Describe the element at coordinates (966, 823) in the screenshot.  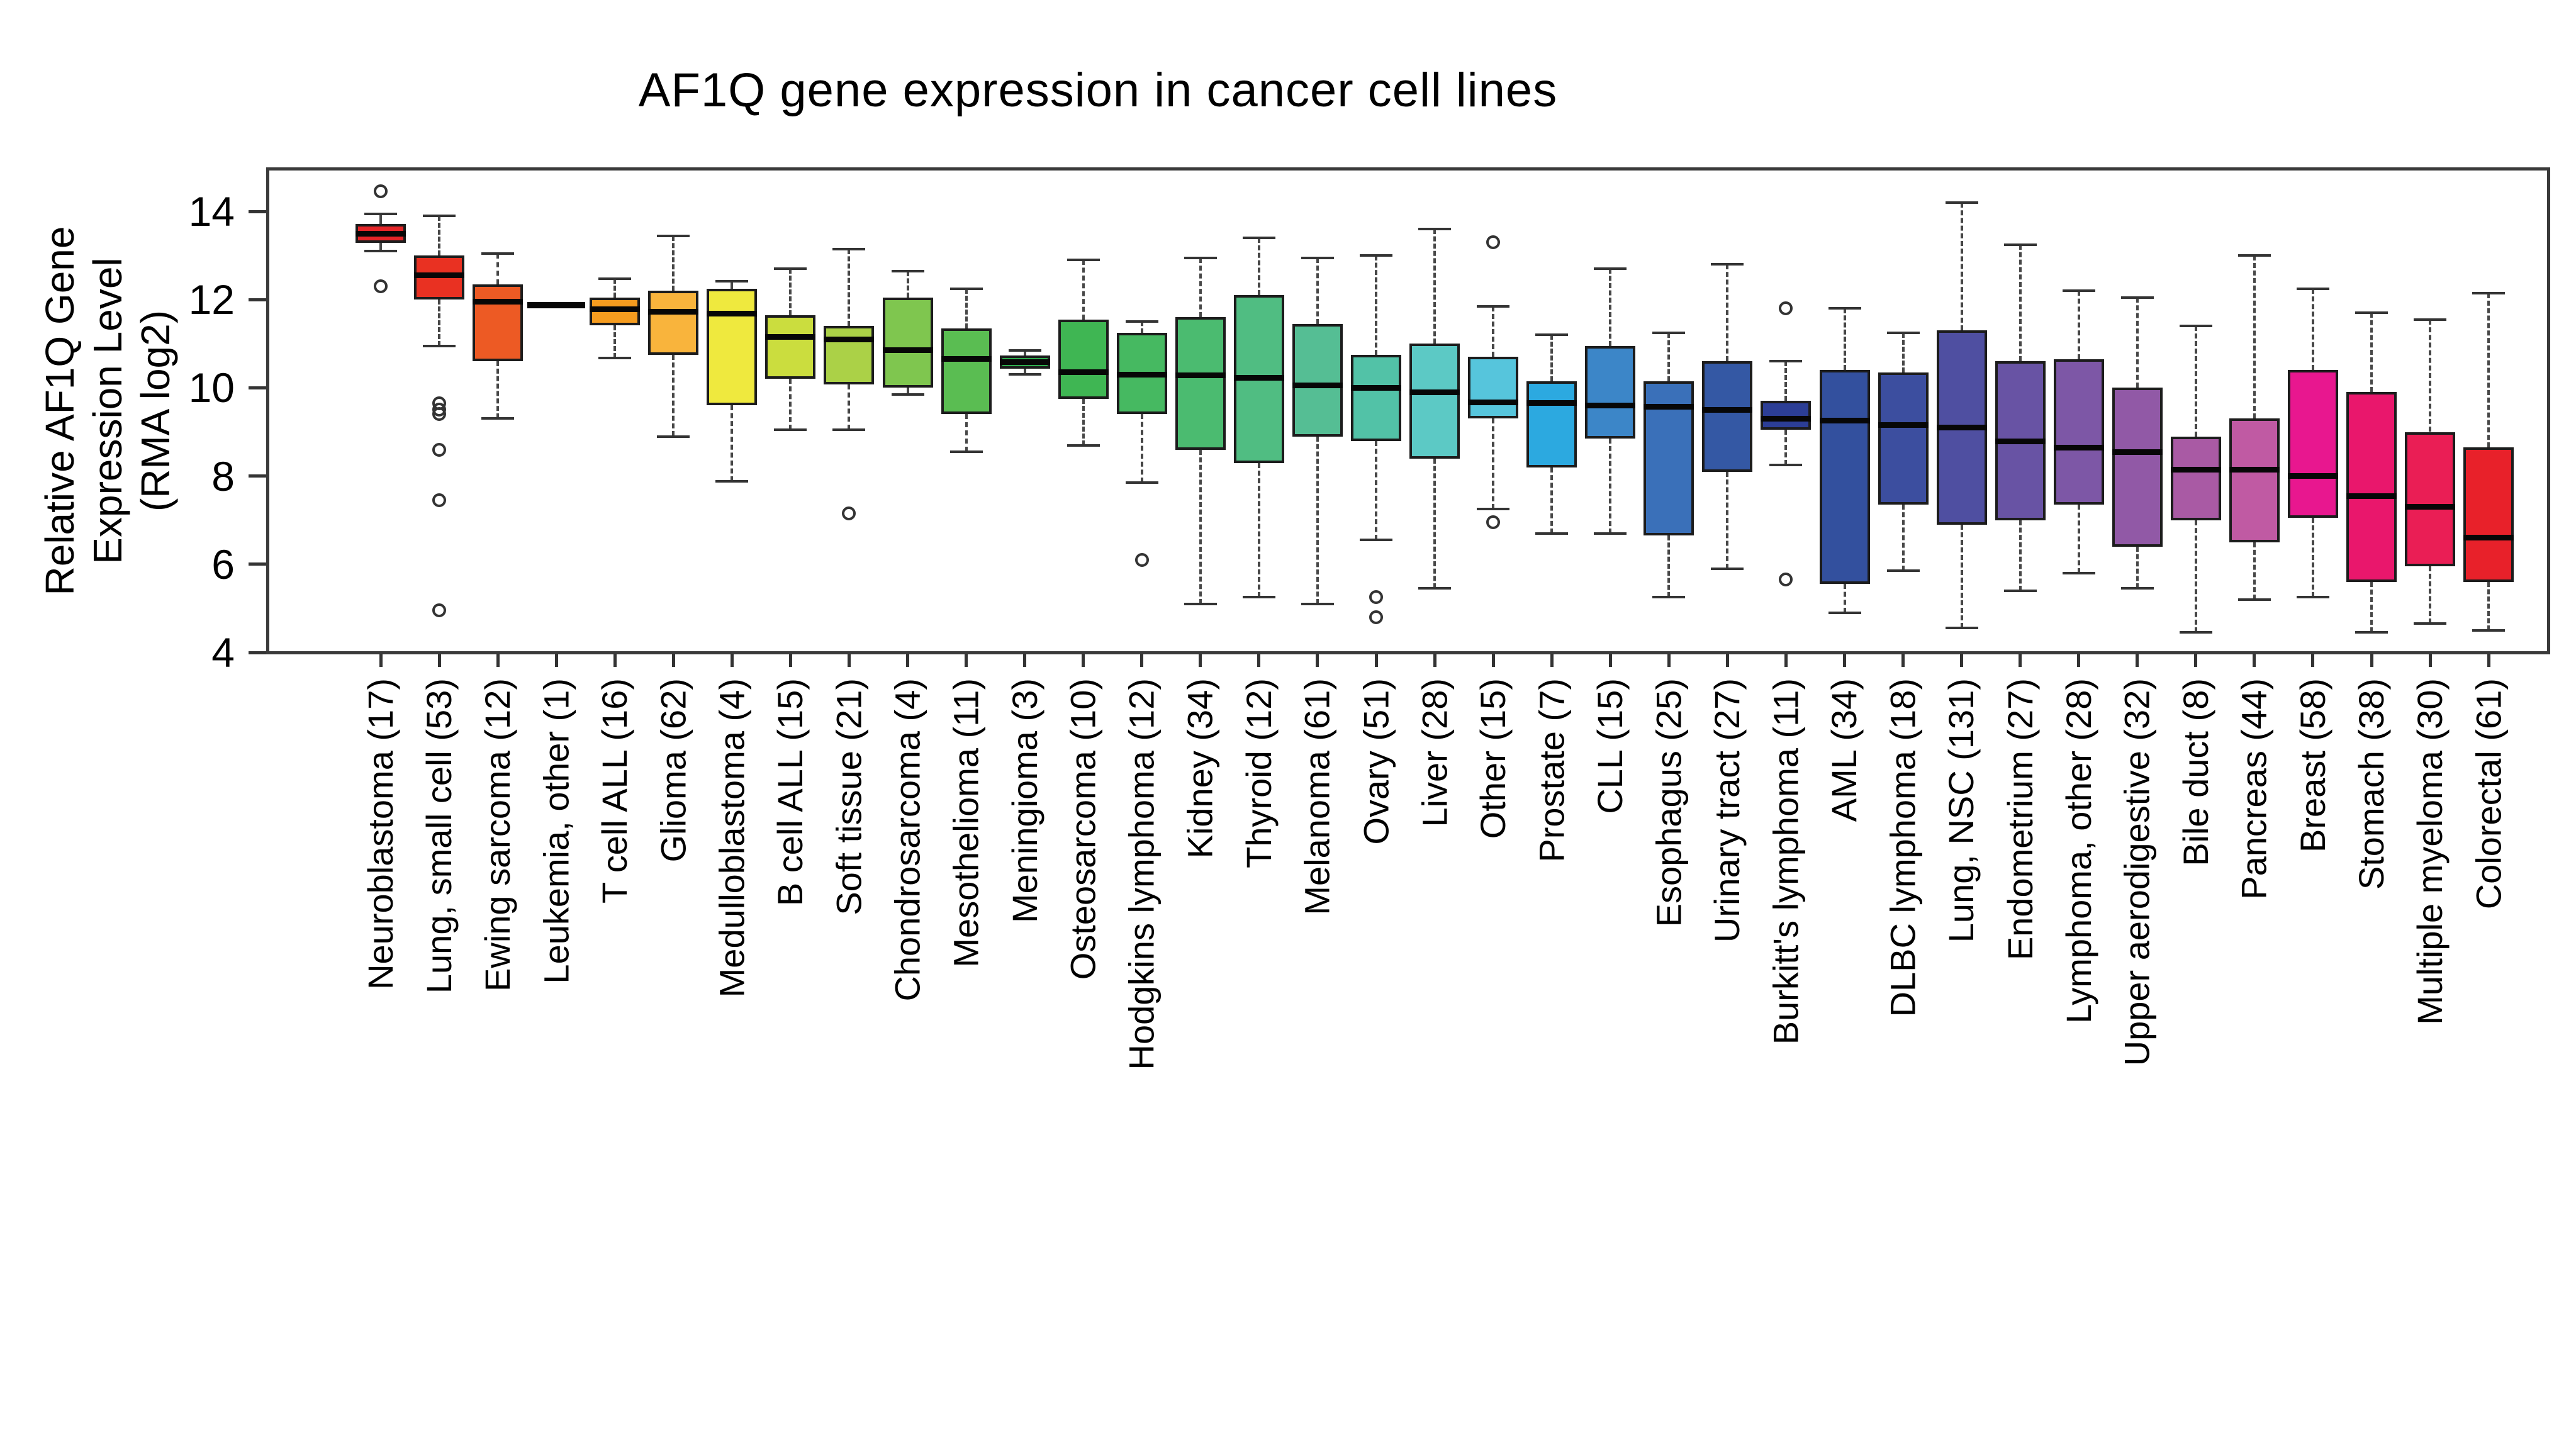
I see `x-label: Mesothelioma (11)` at that location.